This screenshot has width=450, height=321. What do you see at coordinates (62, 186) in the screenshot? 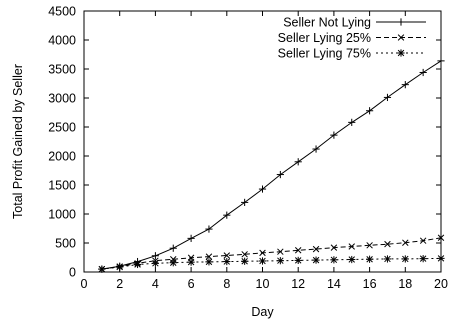
I see `y-tick-label: 1500` at bounding box center [62, 186].